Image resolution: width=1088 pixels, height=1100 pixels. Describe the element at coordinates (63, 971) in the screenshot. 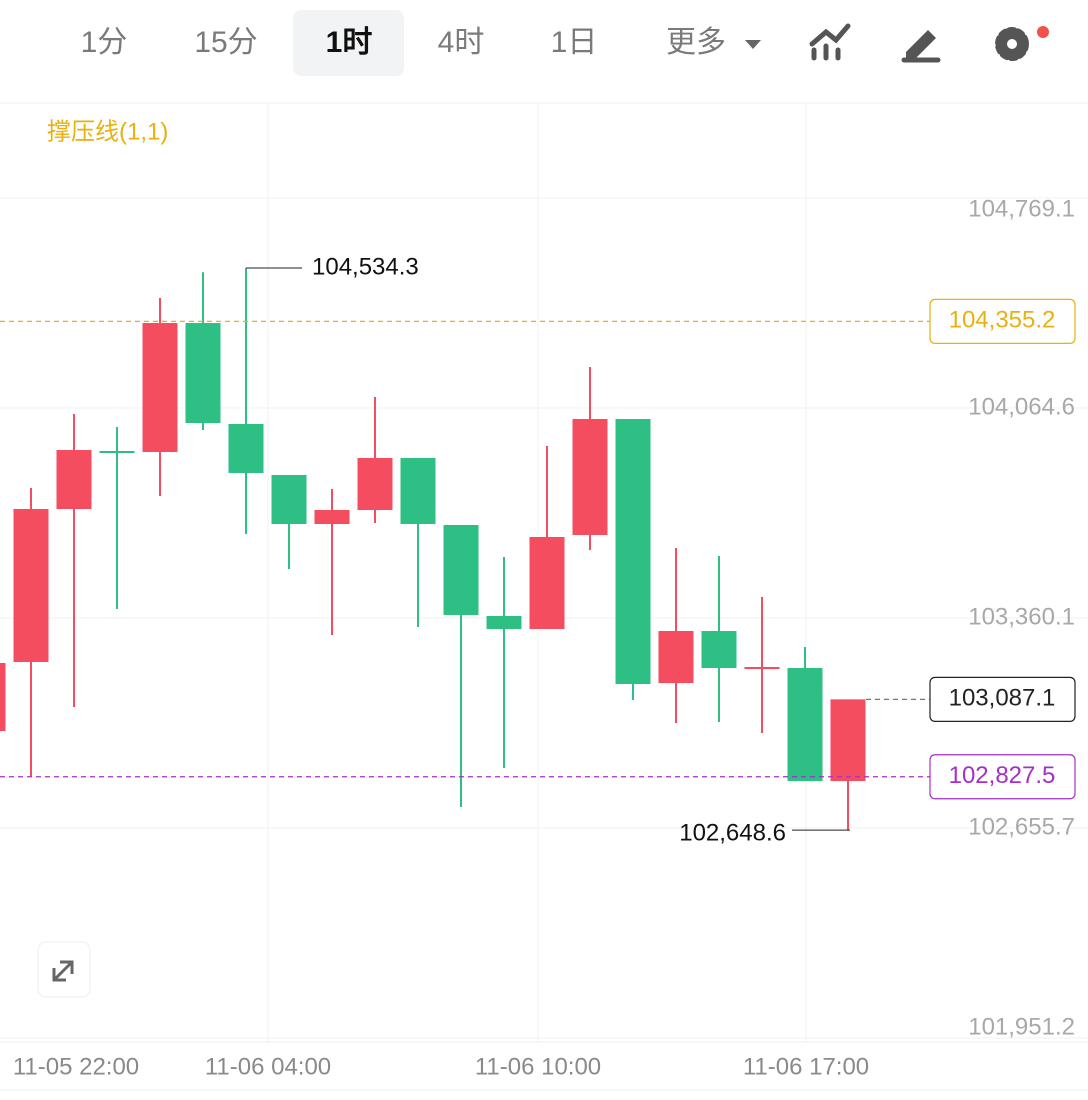

I see `expand-icon` at that location.